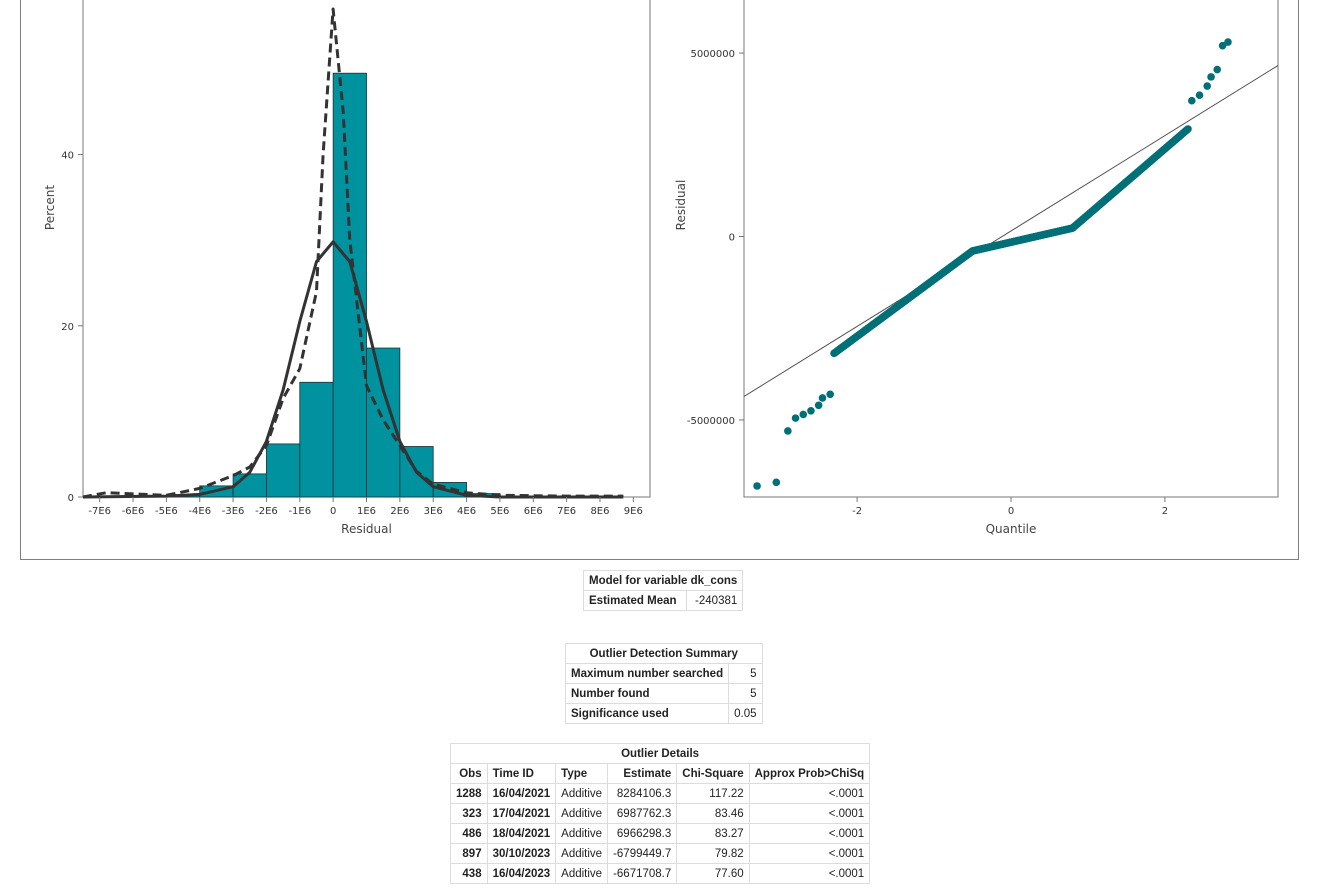 The image size is (1319, 895). I want to click on y-tick-label: -5000000, so click(711, 421).